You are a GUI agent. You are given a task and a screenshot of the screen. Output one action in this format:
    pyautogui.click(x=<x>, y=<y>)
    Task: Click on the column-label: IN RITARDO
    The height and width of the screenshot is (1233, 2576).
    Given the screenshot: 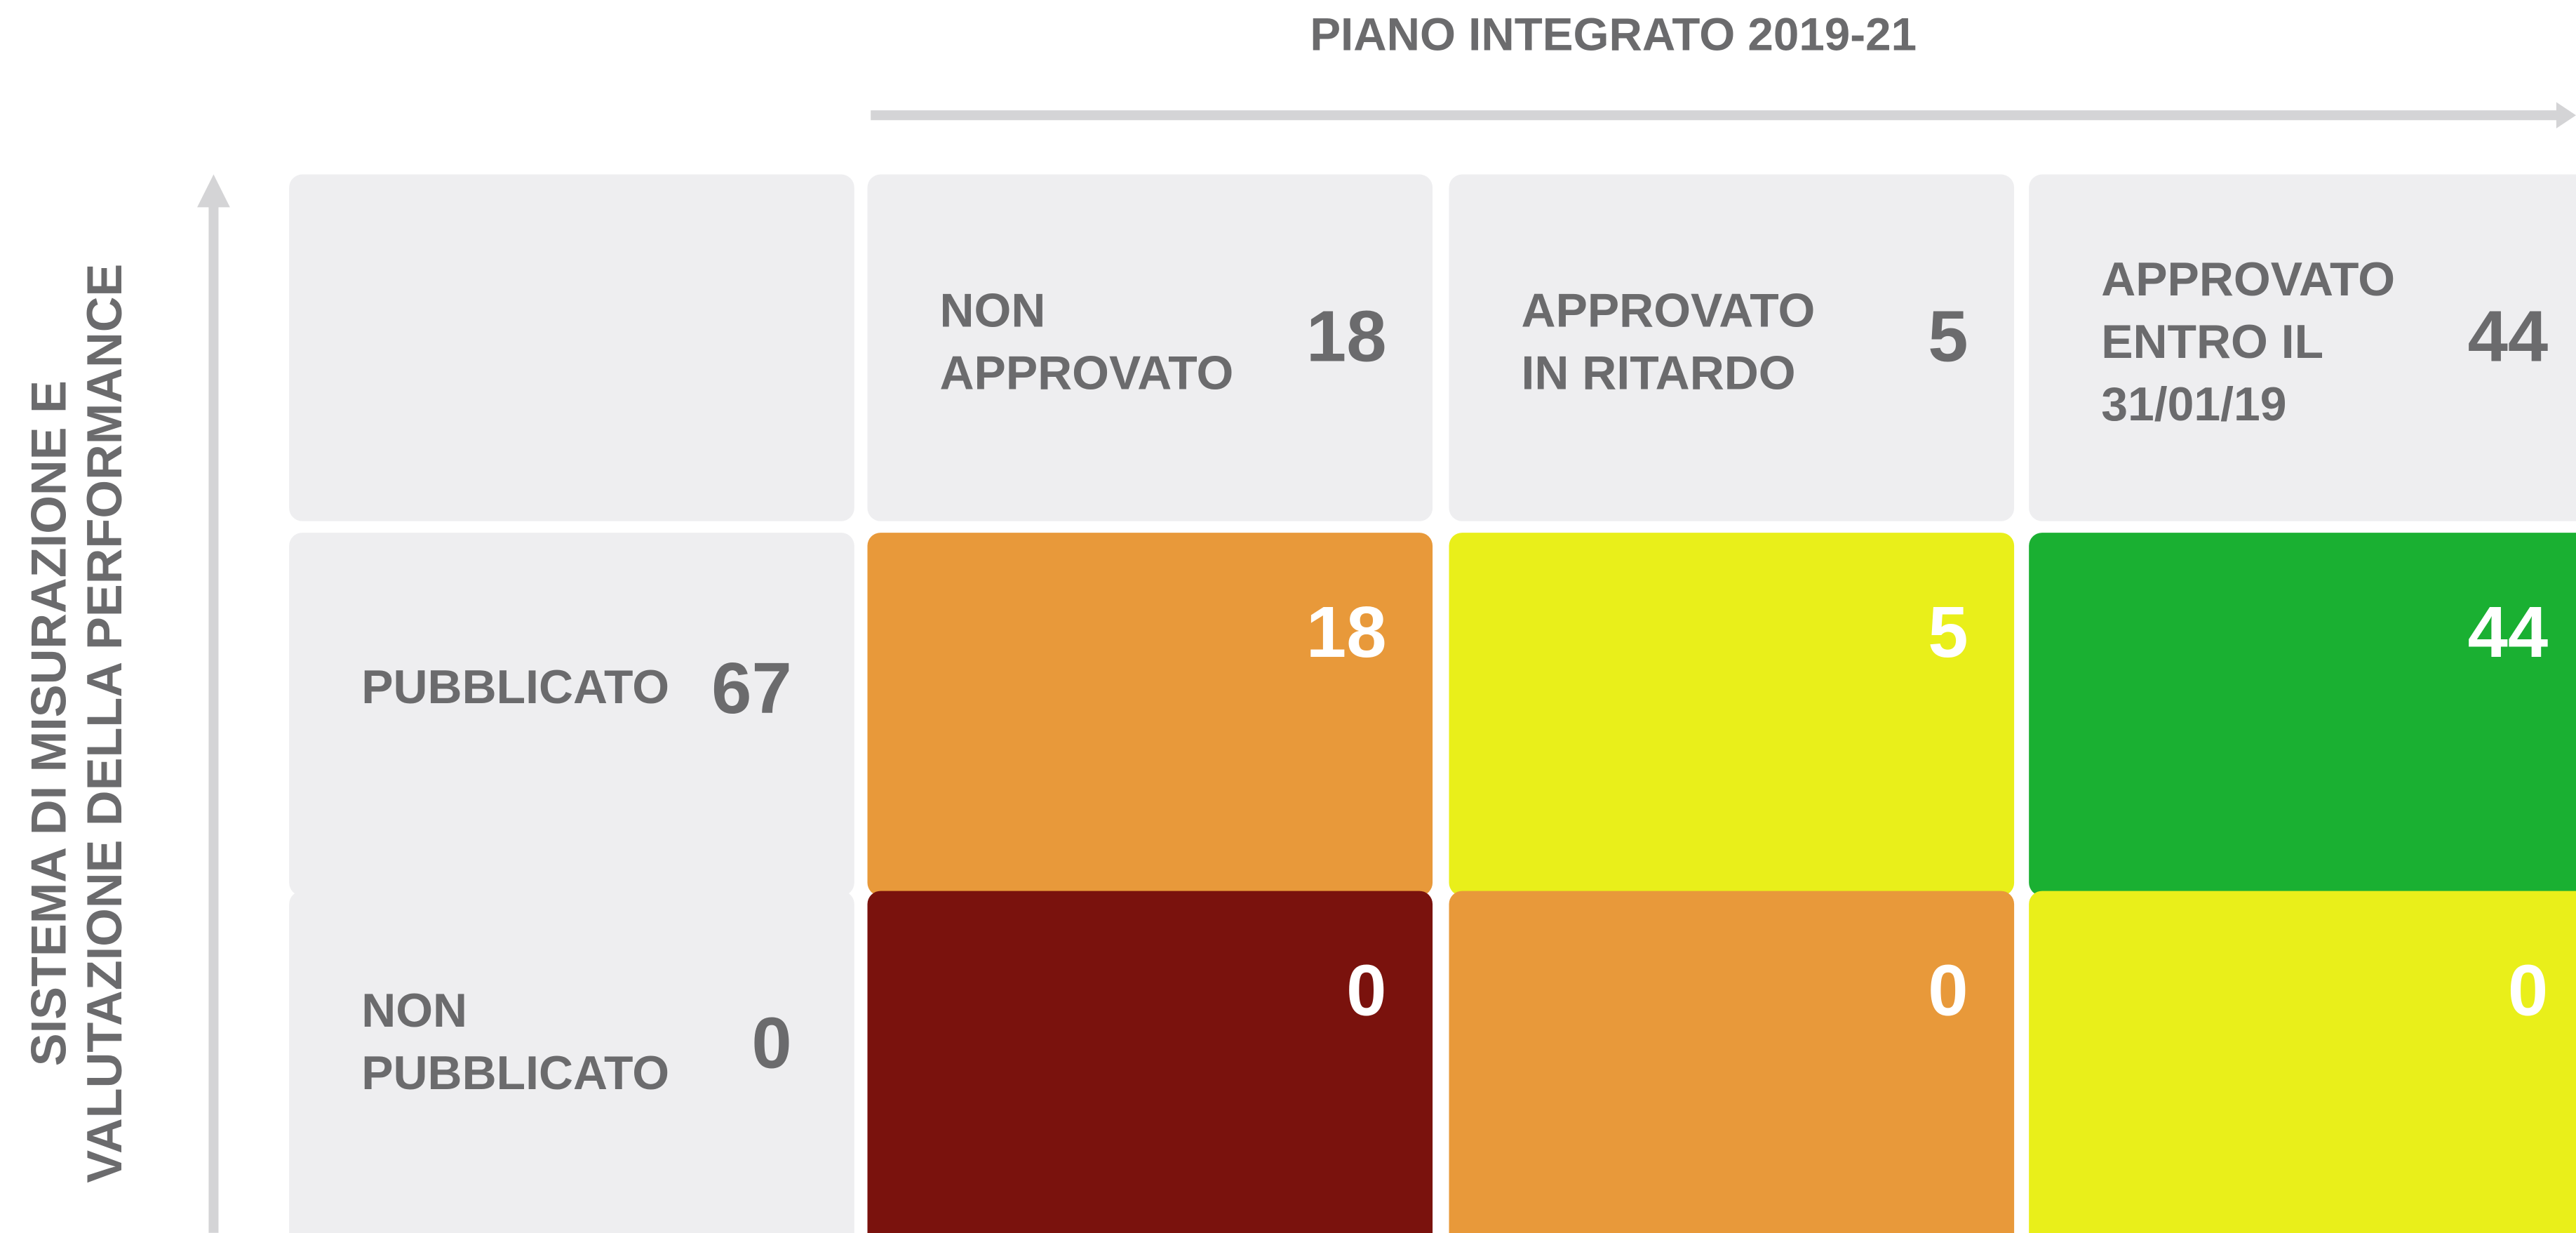 What is the action you would take?
    pyautogui.click(x=1659, y=373)
    